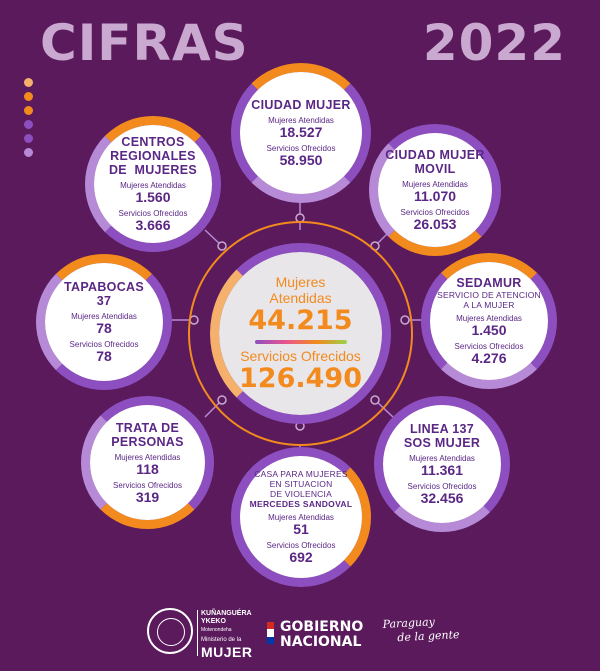 Image resolution: width=600 pixels, height=671 pixels. What do you see at coordinates (147, 496) in the screenshot?
I see `value-servicios: 319` at bounding box center [147, 496].